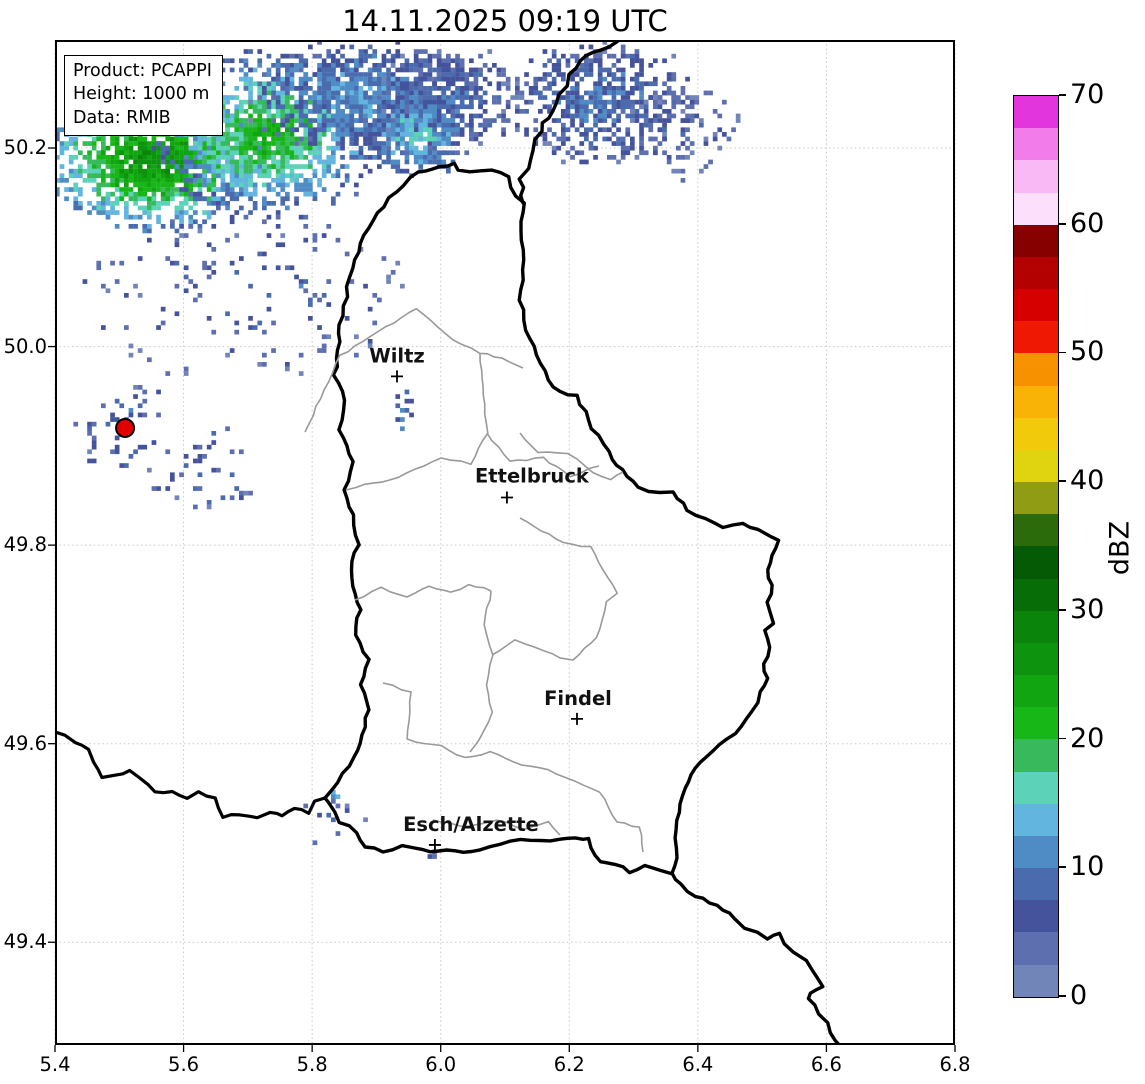  Describe the element at coordinates (1087, 352) in the screenshot. I see `colorbar-tick-label: 50` at that location.